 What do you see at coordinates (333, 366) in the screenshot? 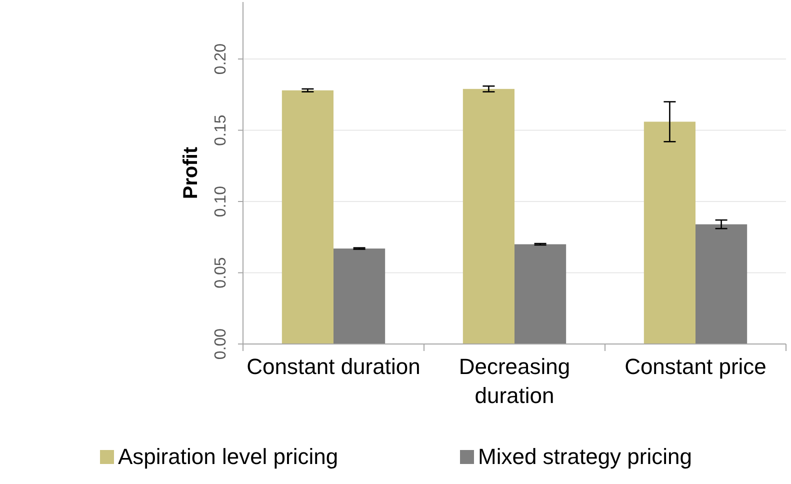
I see `x-tick-label: Constant duration` at bounding box center [333, 366].